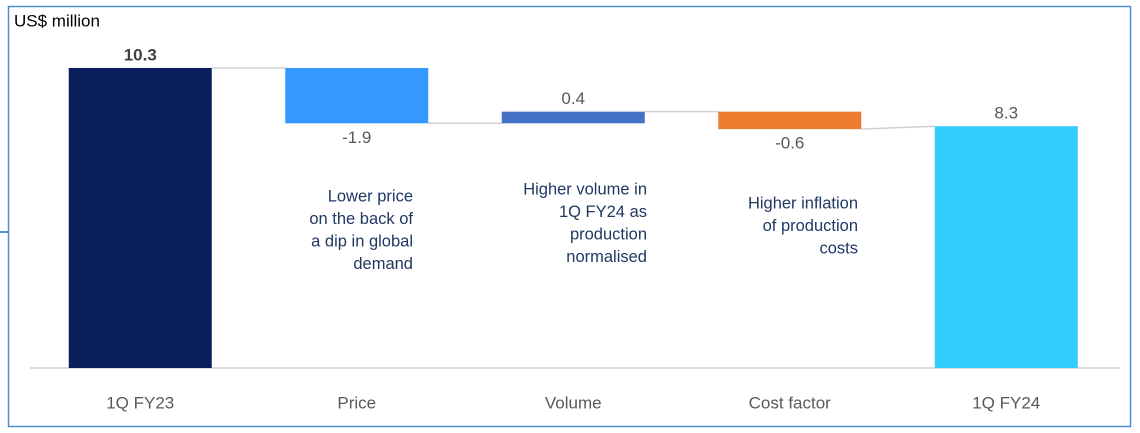  Describe the element at coordinates (790, 402) in the screenshot. I see `x-tick-label: Cost factor` at that location.